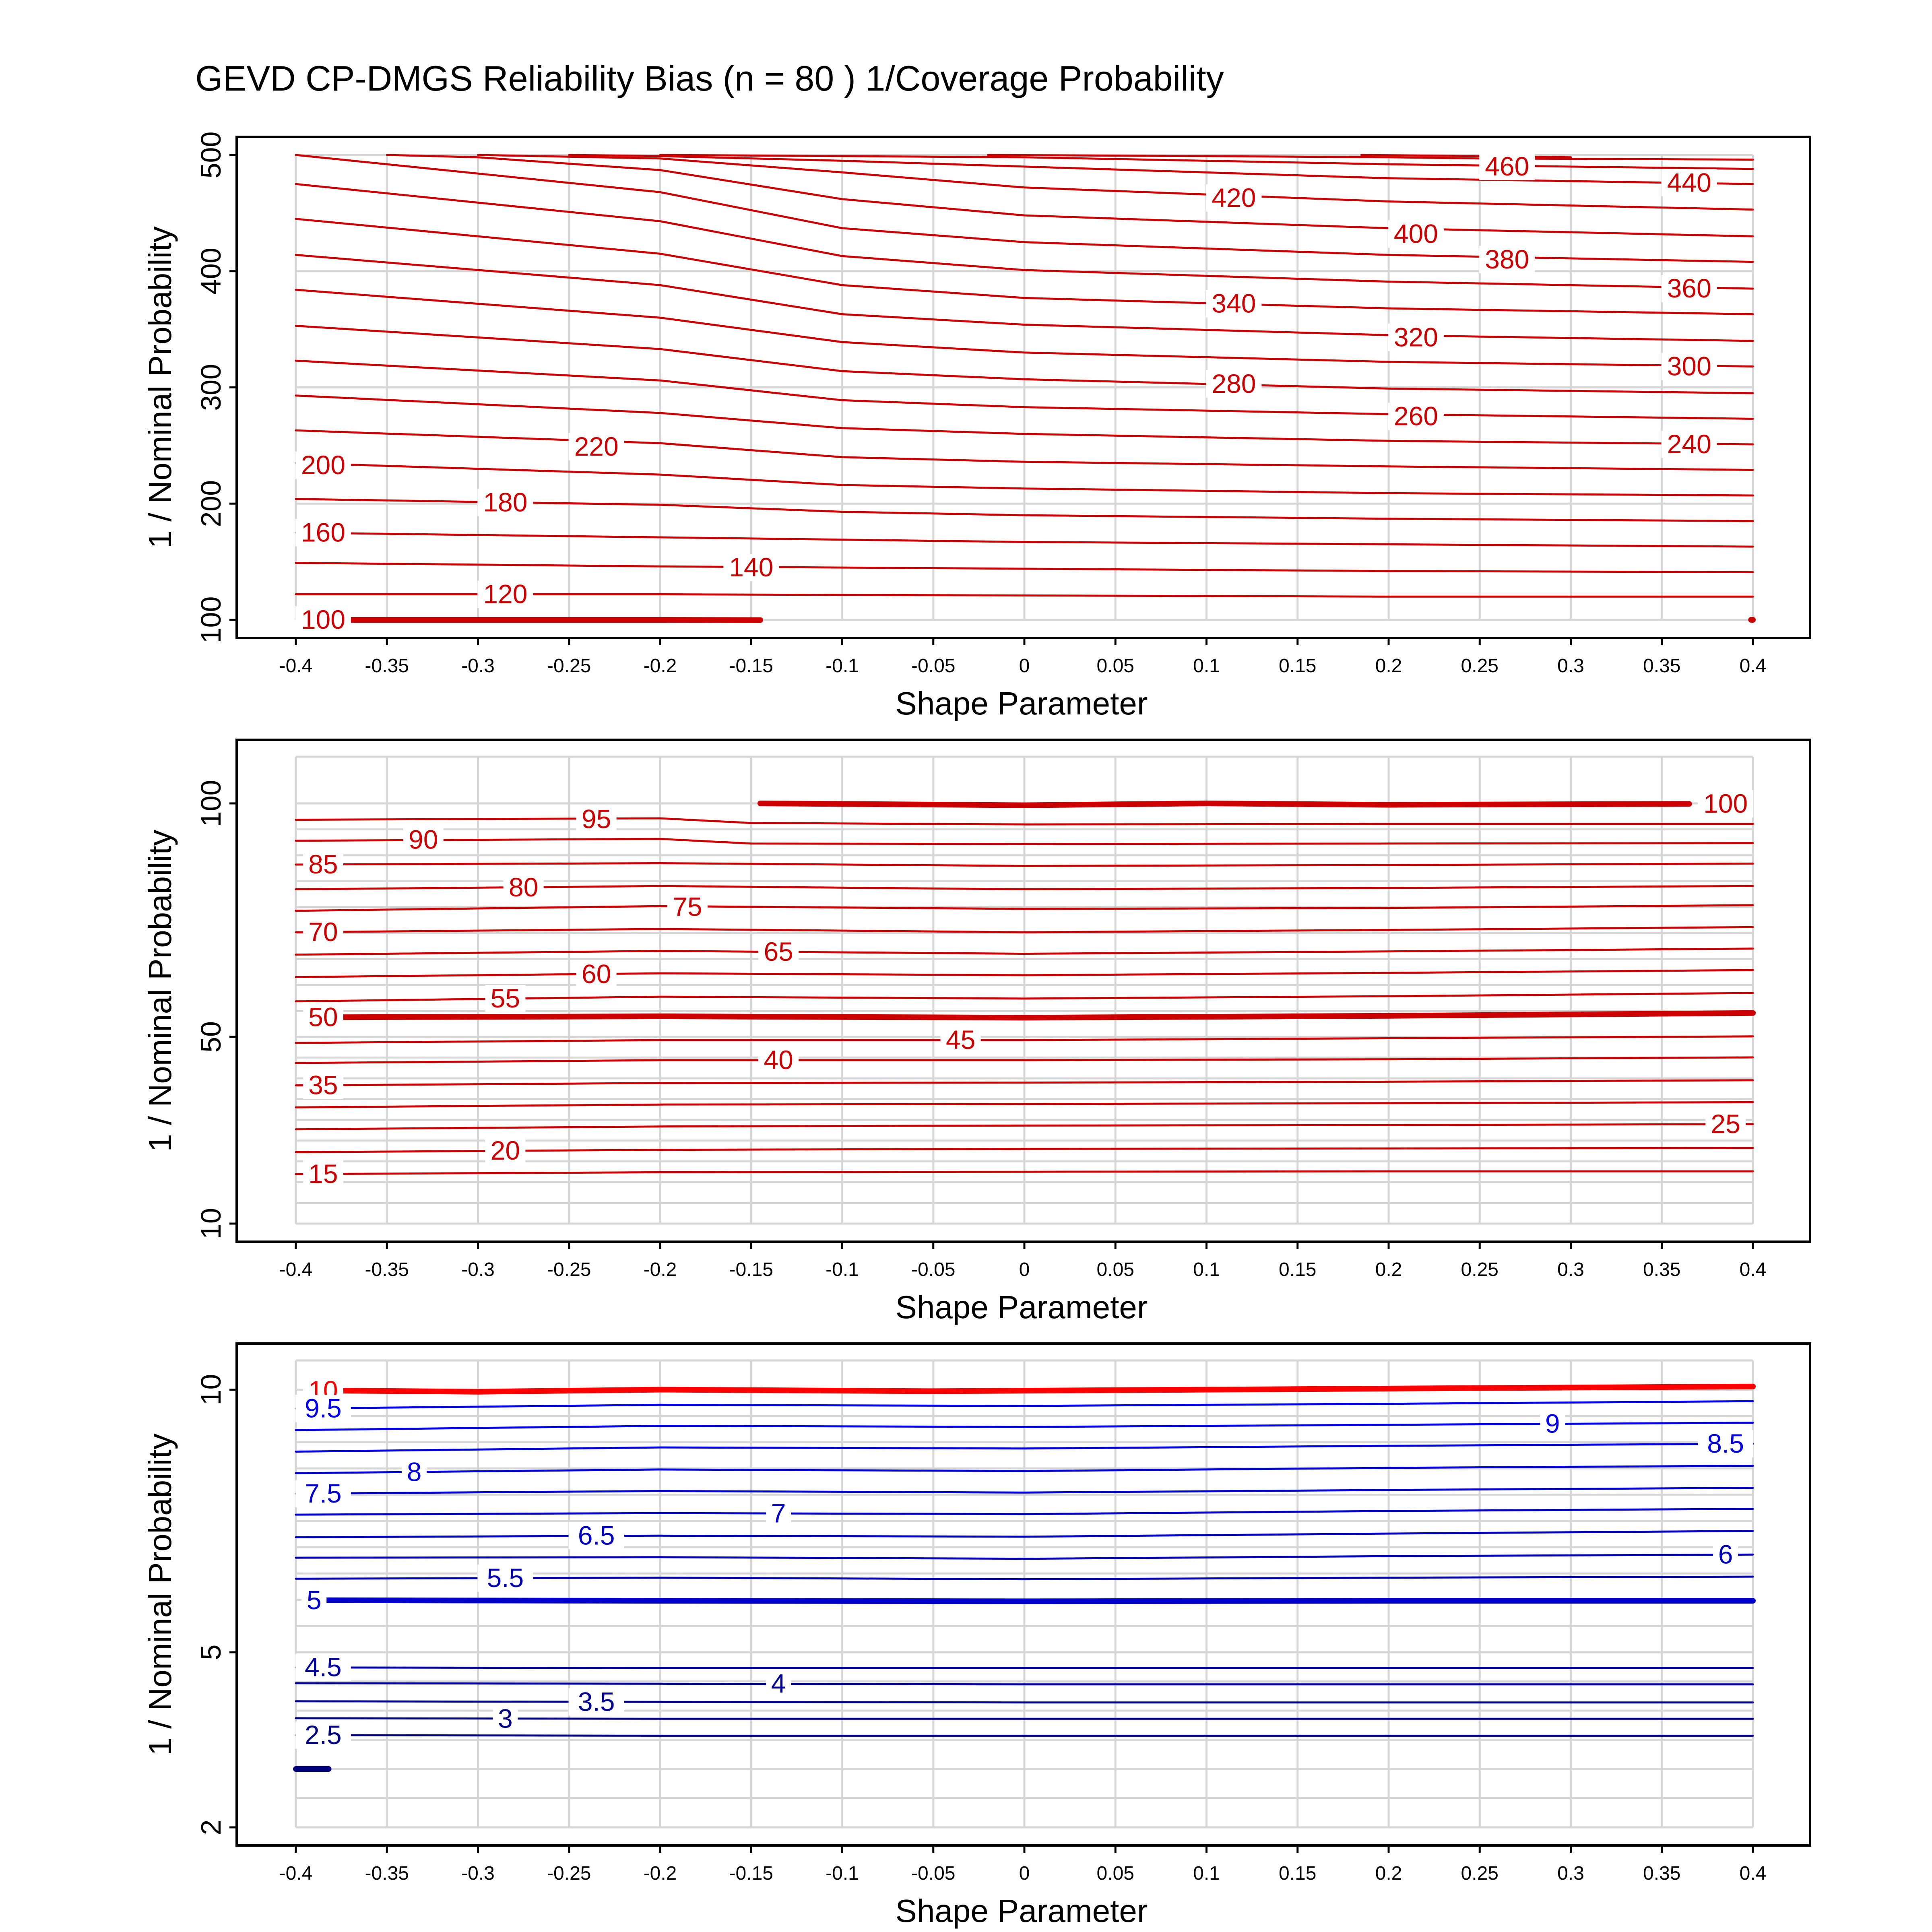 Image resolution: width=1932 pixels, height=1932 pixels. Describe the element at coordinates (323, 1174) in the screenshot. I see `contour-label-15: 15` at that location.